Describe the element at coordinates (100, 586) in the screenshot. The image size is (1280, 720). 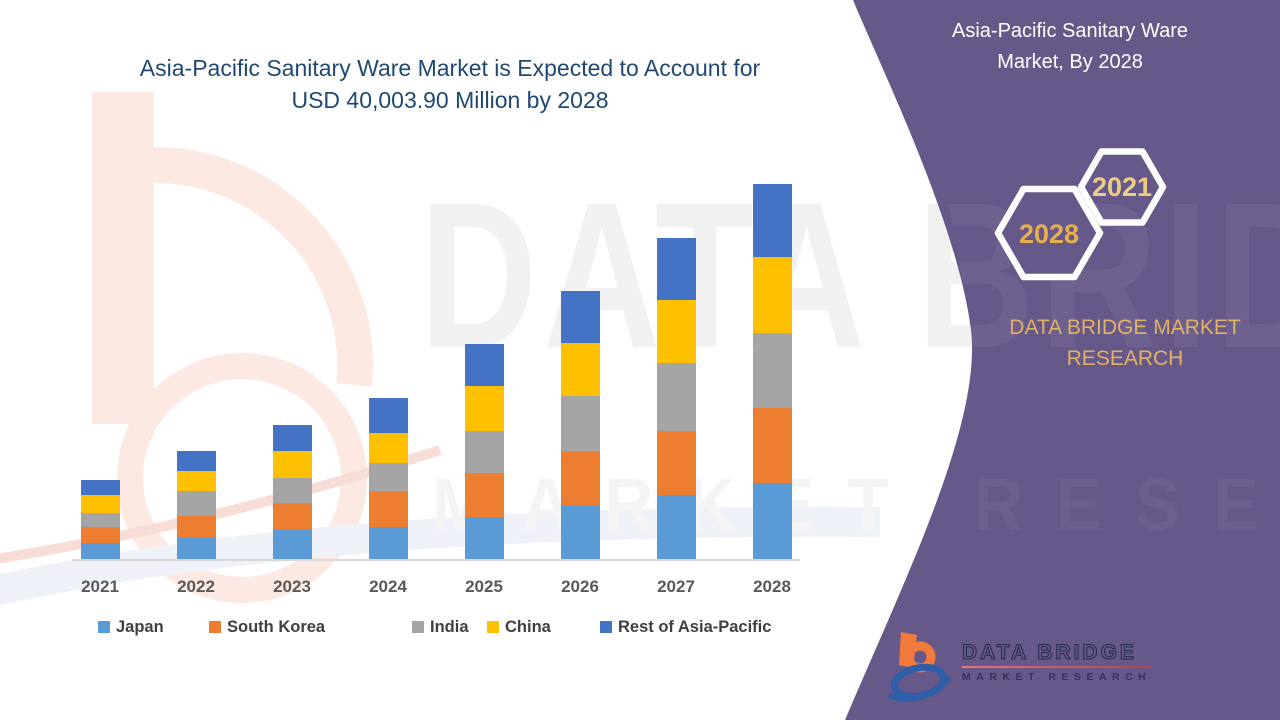
I see `x-axis-label: 2021` at that location.